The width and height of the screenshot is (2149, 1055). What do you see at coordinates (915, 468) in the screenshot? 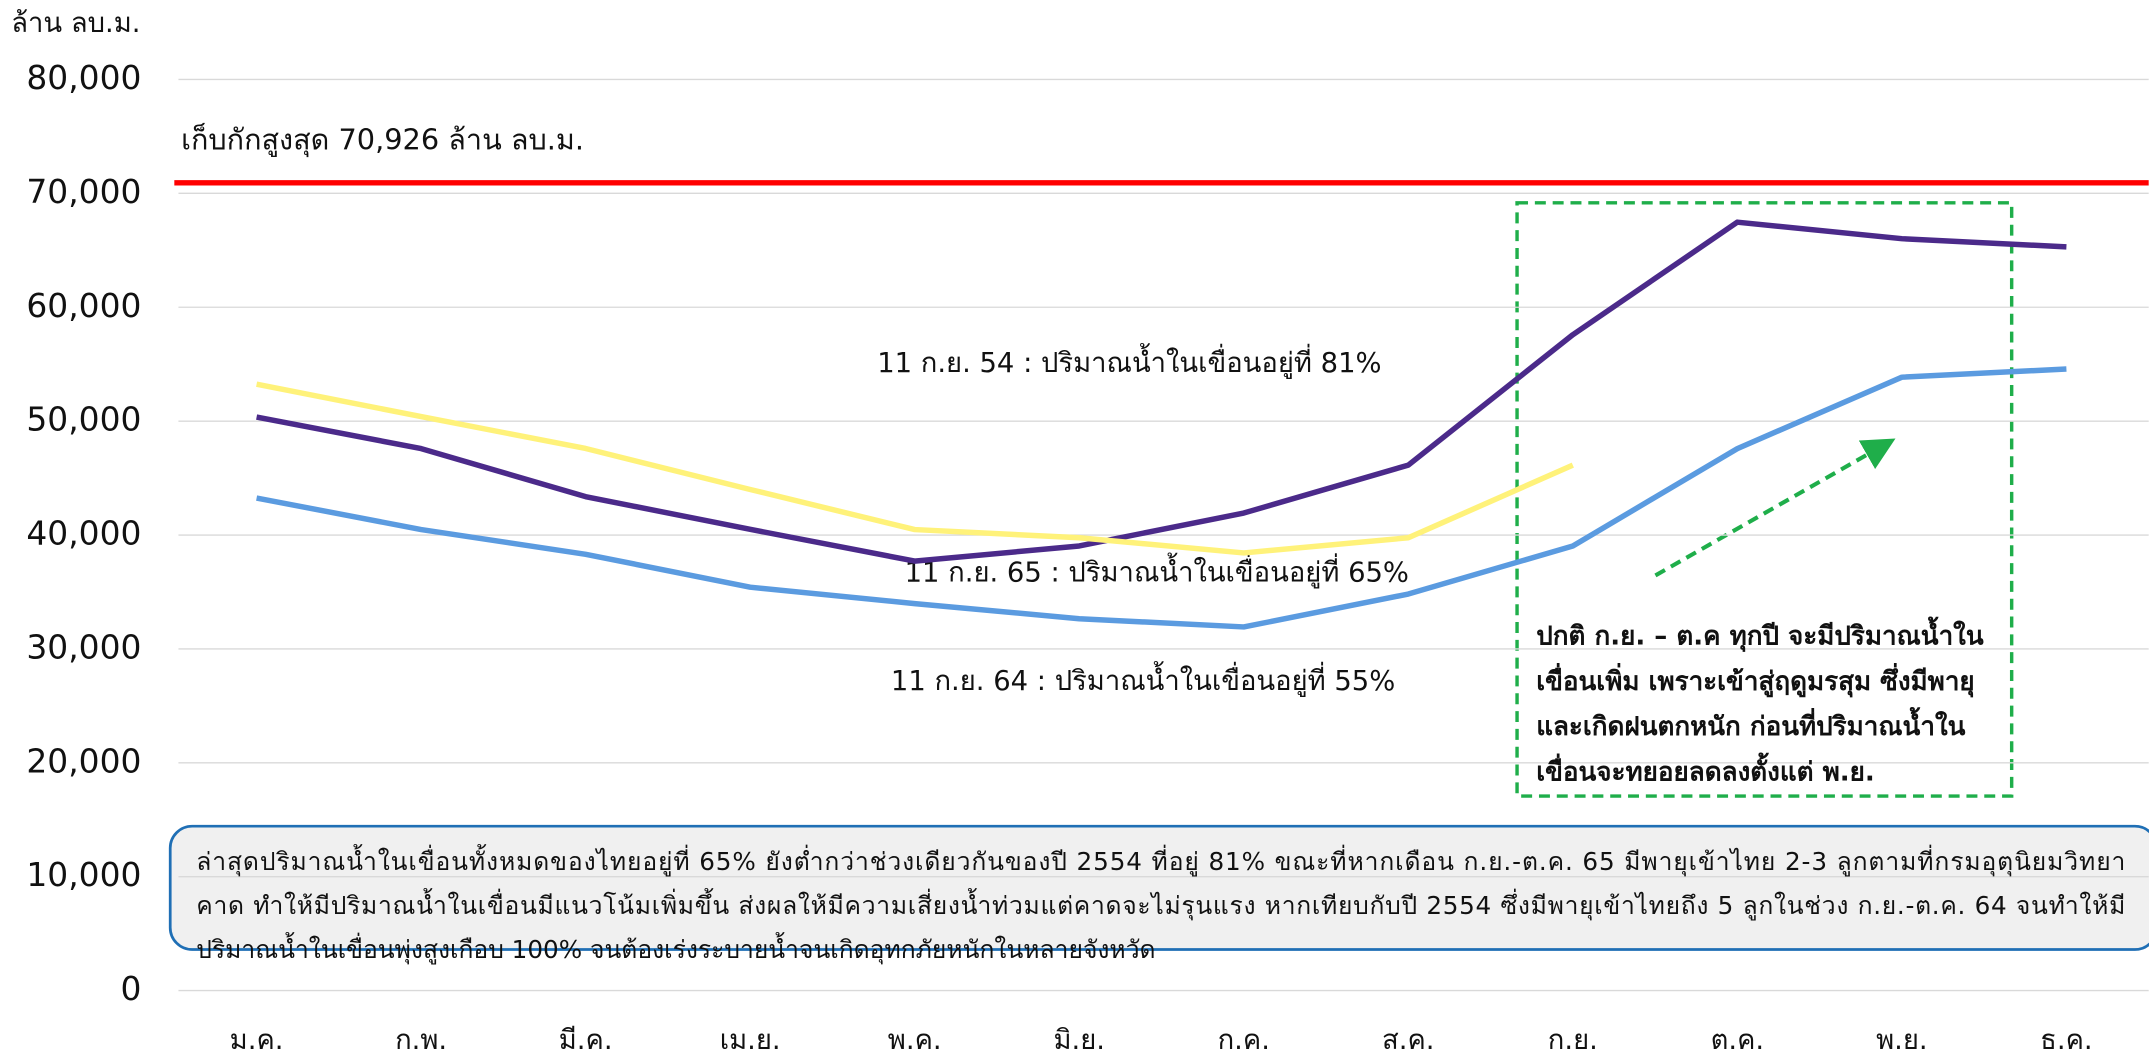
I see `series-line` at bounding box center [915, 468].